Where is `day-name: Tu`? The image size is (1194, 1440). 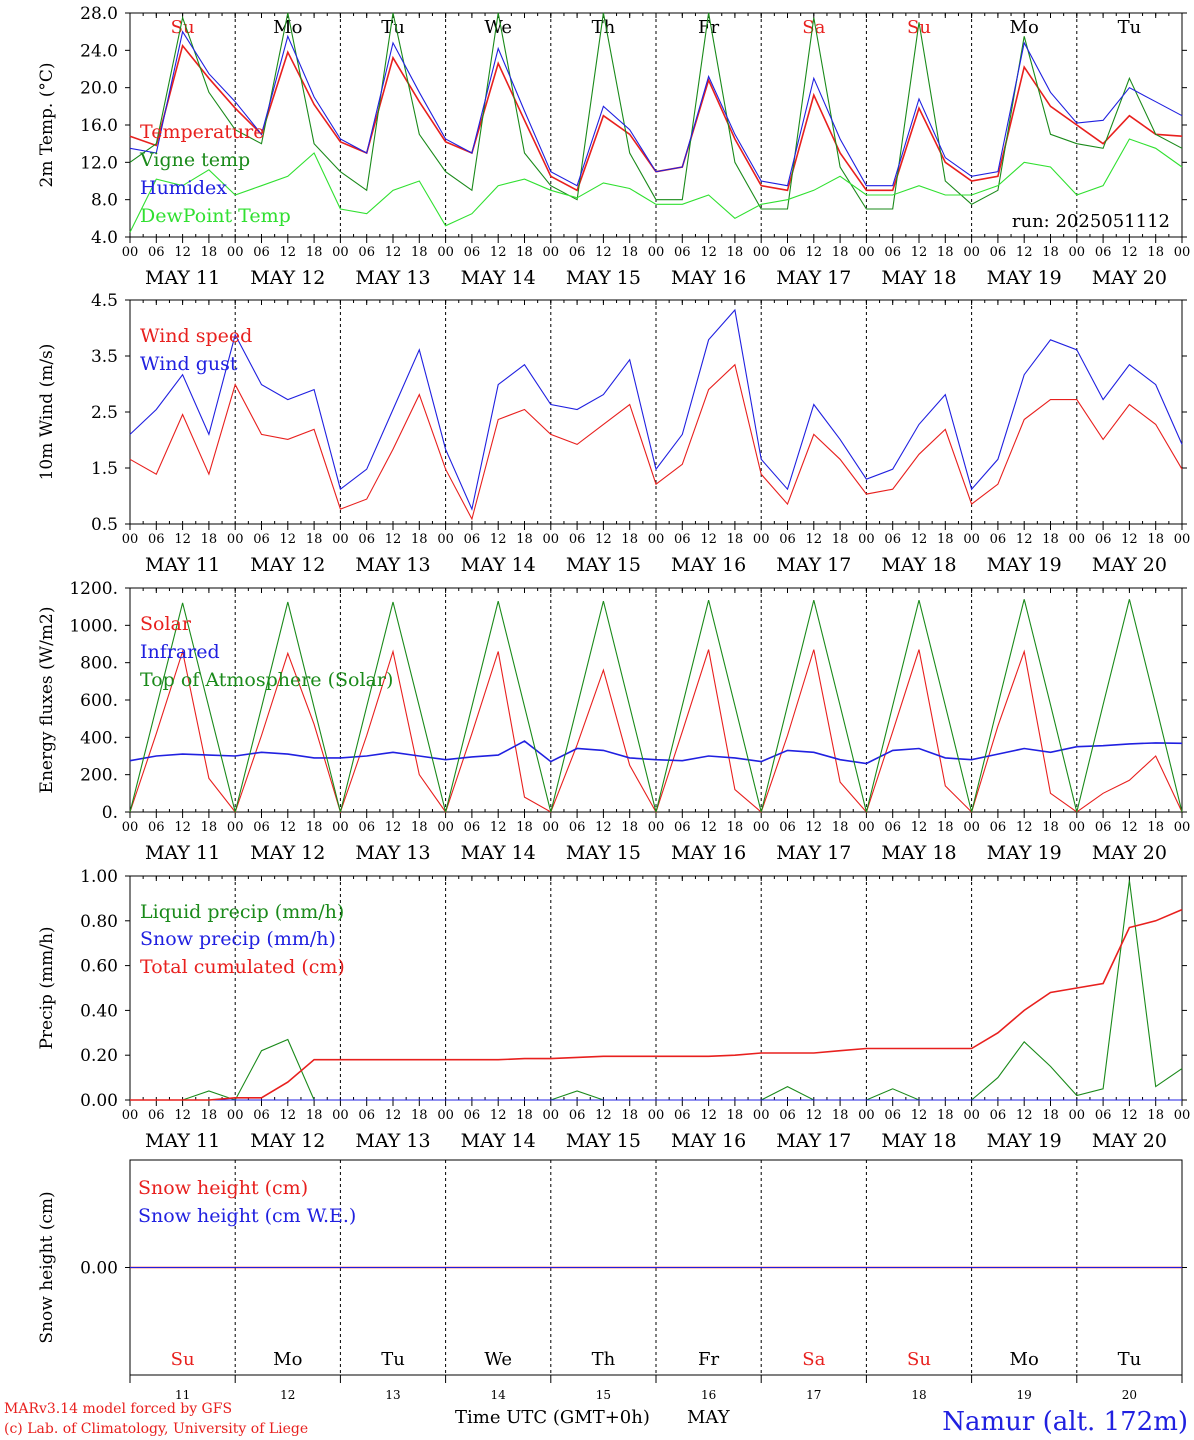 day-name: Tu is located at coordinates (393, 1359).